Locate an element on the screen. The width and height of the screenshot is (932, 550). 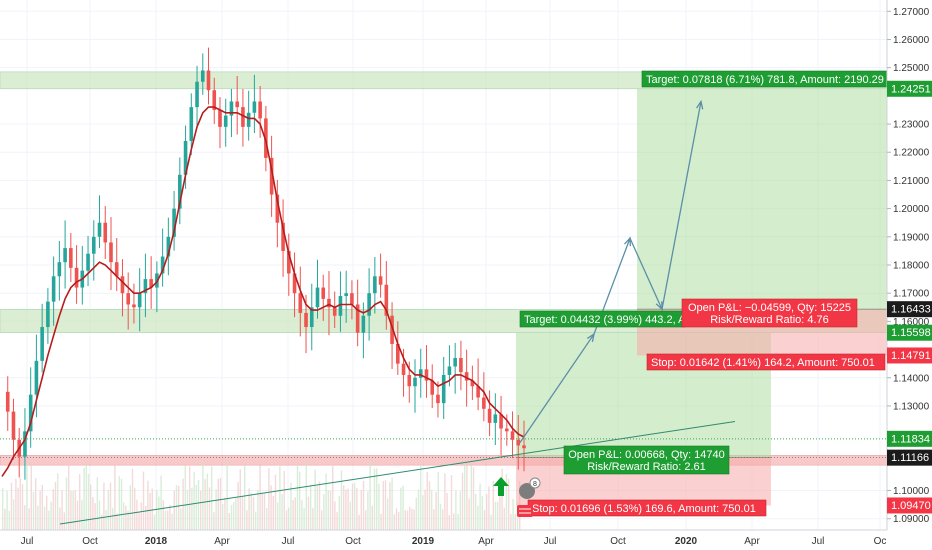
y-tick-label: 1.09000 is located at coordinates (911, 519).